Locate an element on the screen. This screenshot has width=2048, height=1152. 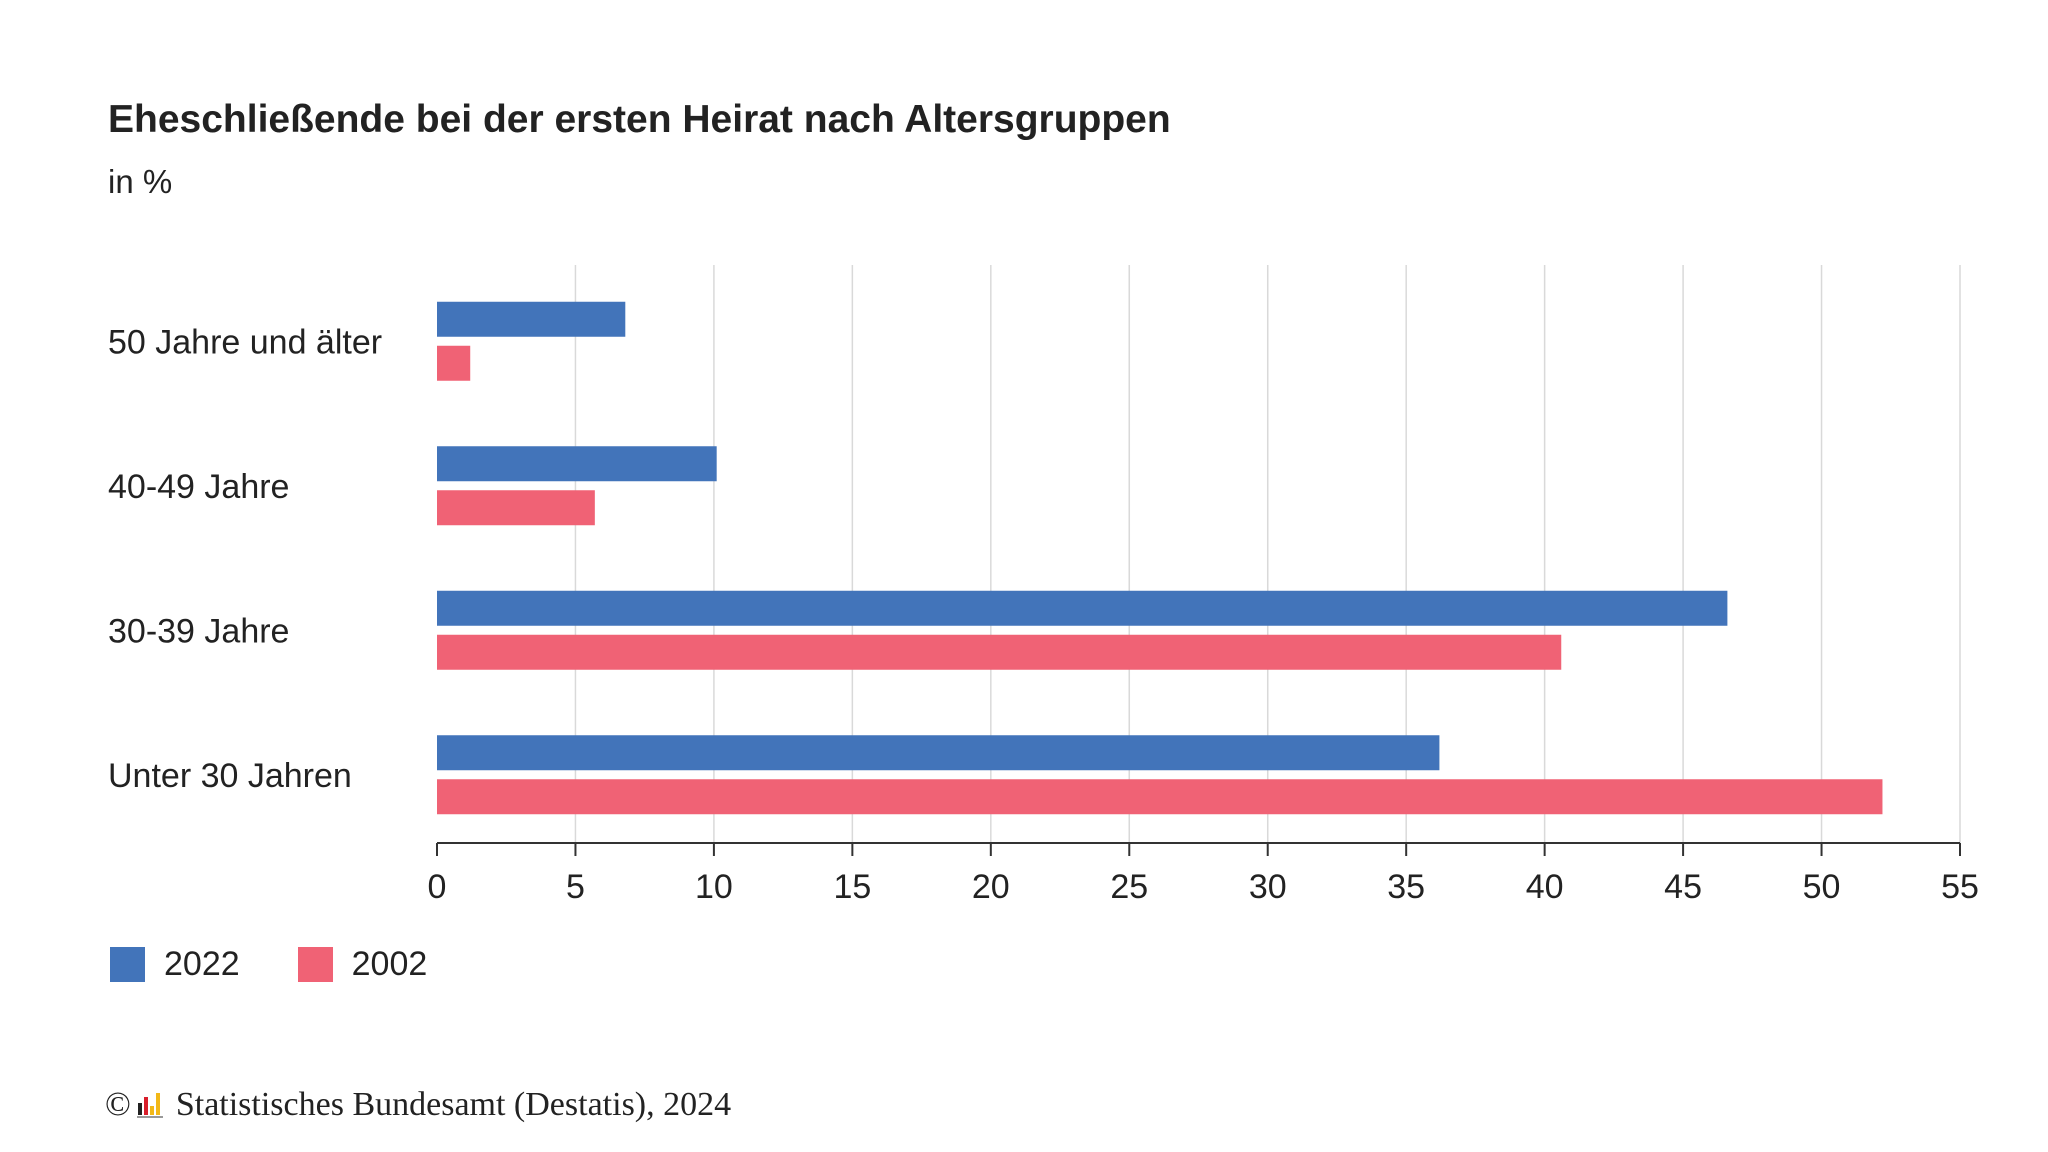
x-tick-label: 30 is located at coordinates (1268, 887).